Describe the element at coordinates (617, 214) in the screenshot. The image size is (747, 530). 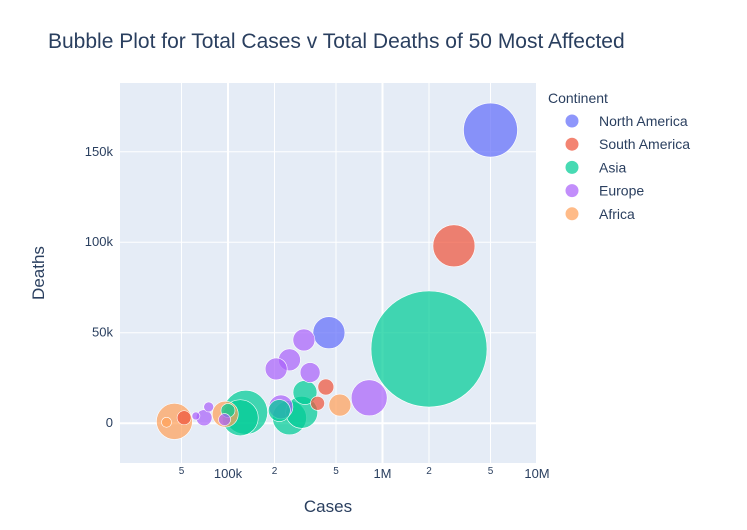
I see `legend-label-africa: Africa` at that location.